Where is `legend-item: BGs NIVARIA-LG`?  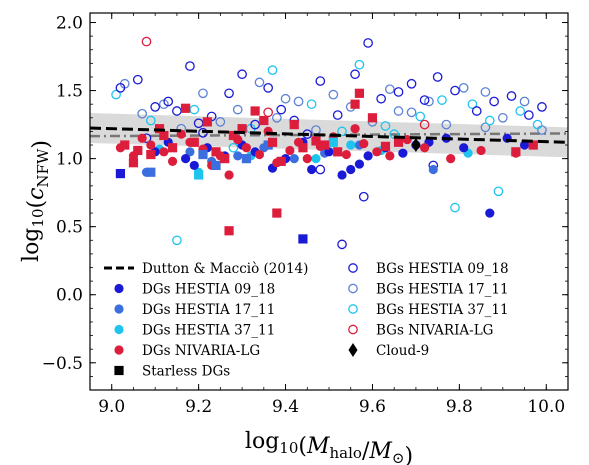 legend-item: BGs NIVARIA-LG is located at coordinates (420, 331).